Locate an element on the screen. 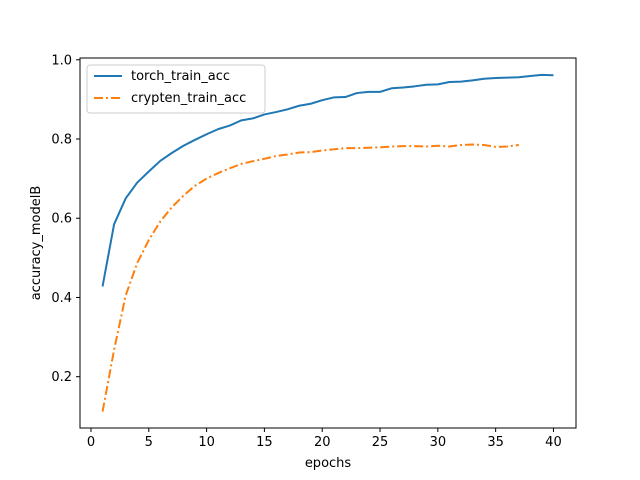  y-tick-label-0: 0.2 is located at coordinates (61, 377).